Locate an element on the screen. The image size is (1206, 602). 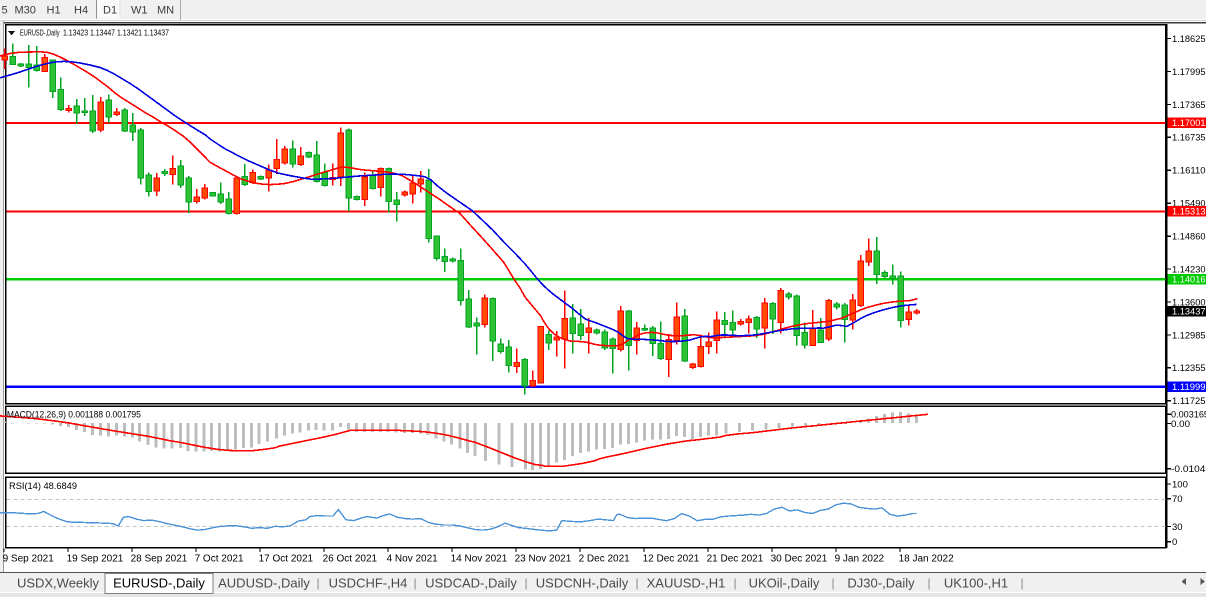
svg-text: 1.13437 is located at coordinates (1189, 312).